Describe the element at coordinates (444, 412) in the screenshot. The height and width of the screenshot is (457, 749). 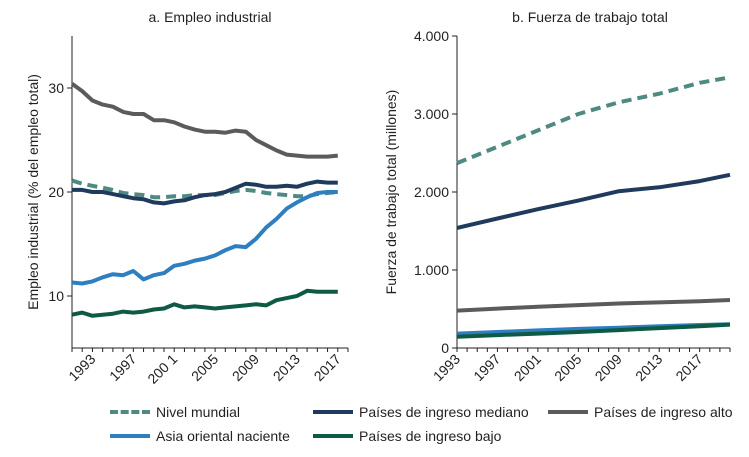
I see `legend-label-middle: Países de ingreso mediano` at that location.